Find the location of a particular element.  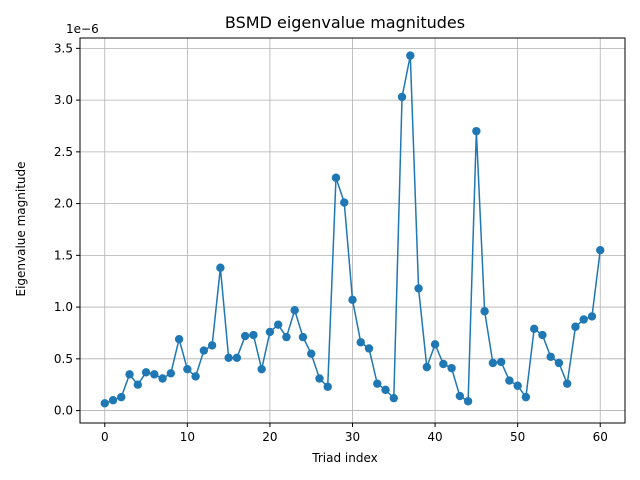

y-tick-label: 1.0 is located at coordinates (63, 307).